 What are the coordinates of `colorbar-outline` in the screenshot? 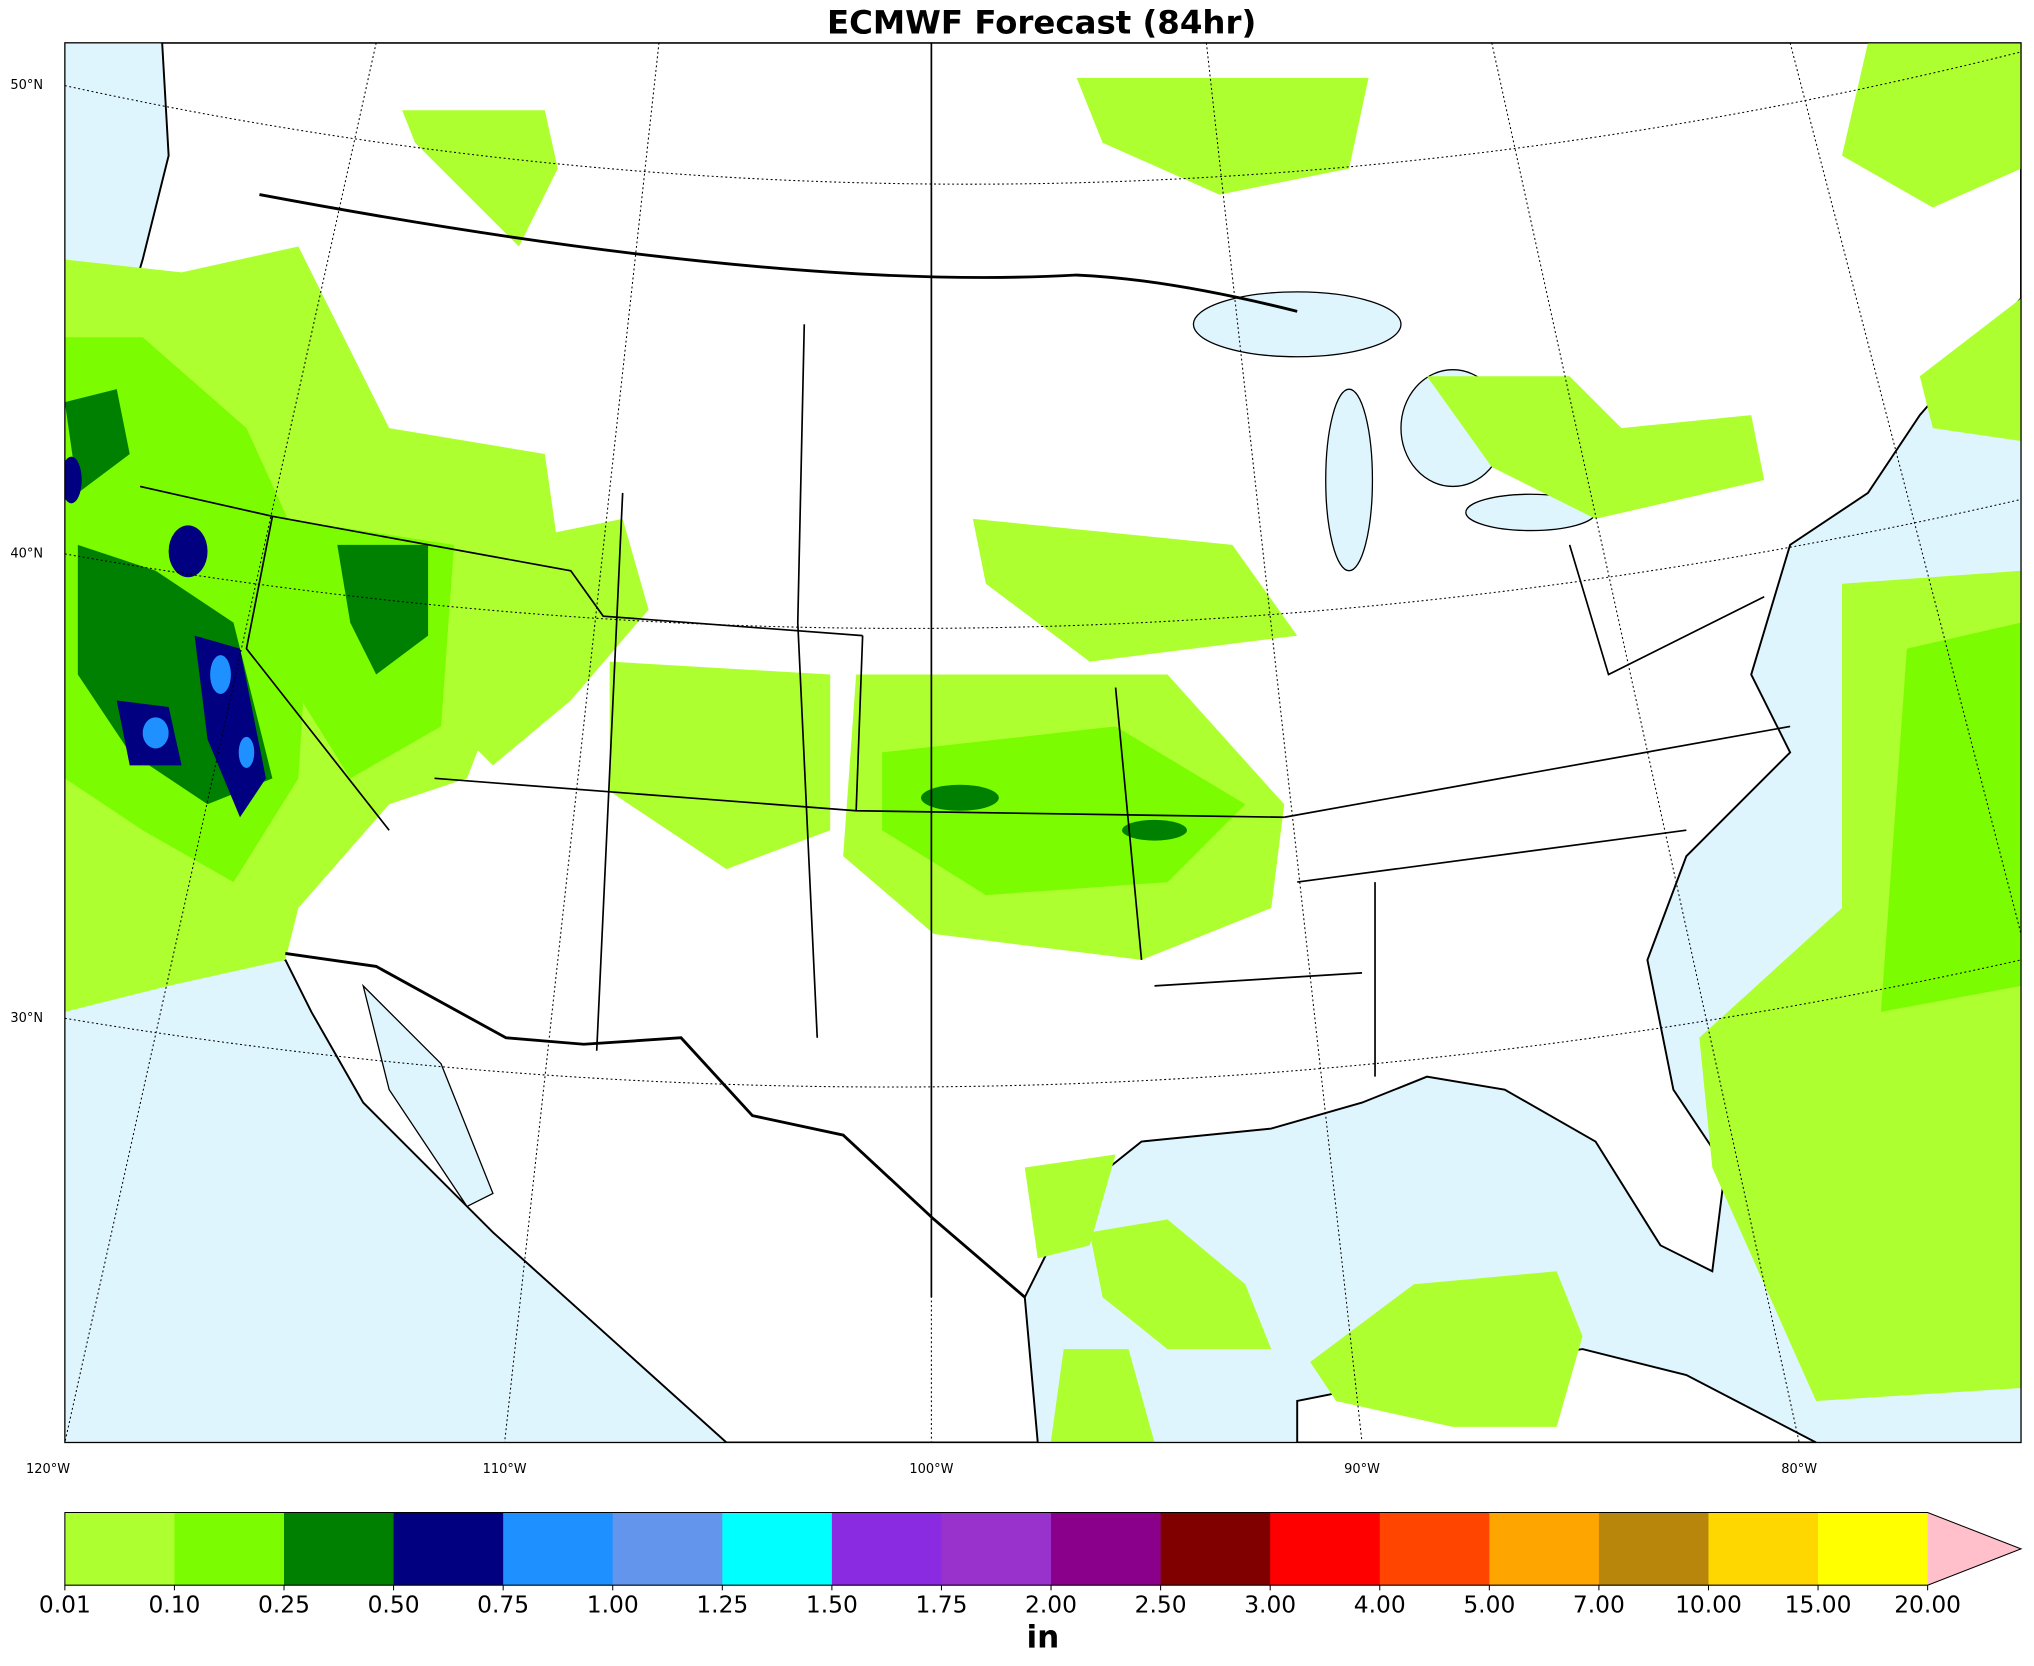 It's located at (1043, 1549).